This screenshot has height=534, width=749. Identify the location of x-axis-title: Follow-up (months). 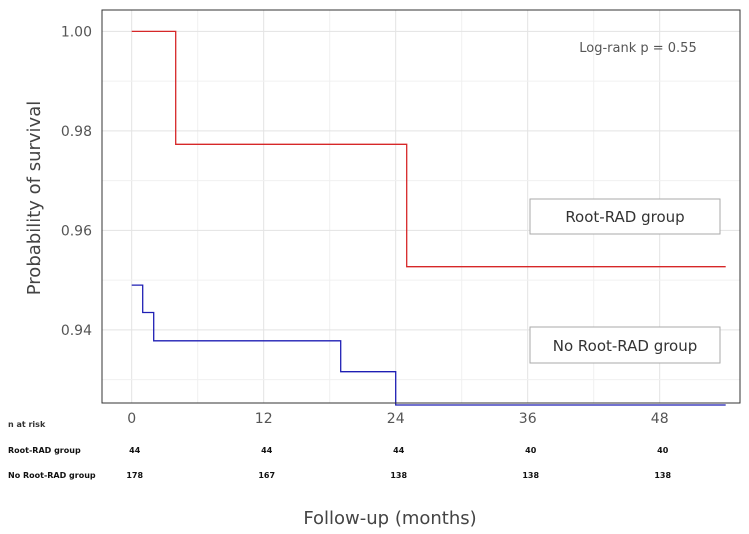
(389, 518).